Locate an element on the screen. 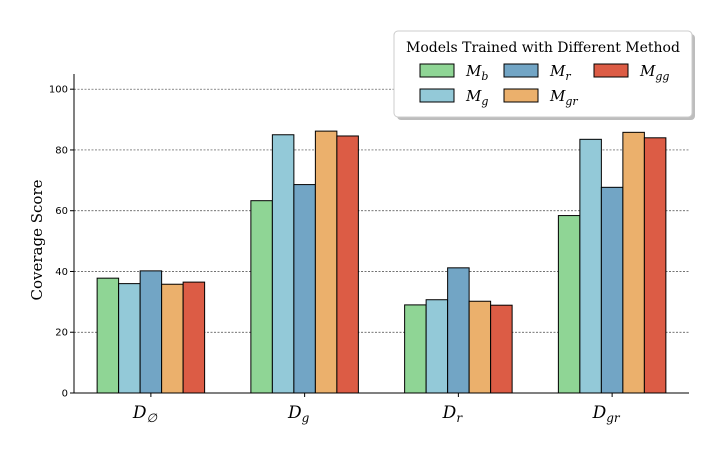 The image size is (726, 472). x-category-label: Dgr is located at coordinates (606, 414).